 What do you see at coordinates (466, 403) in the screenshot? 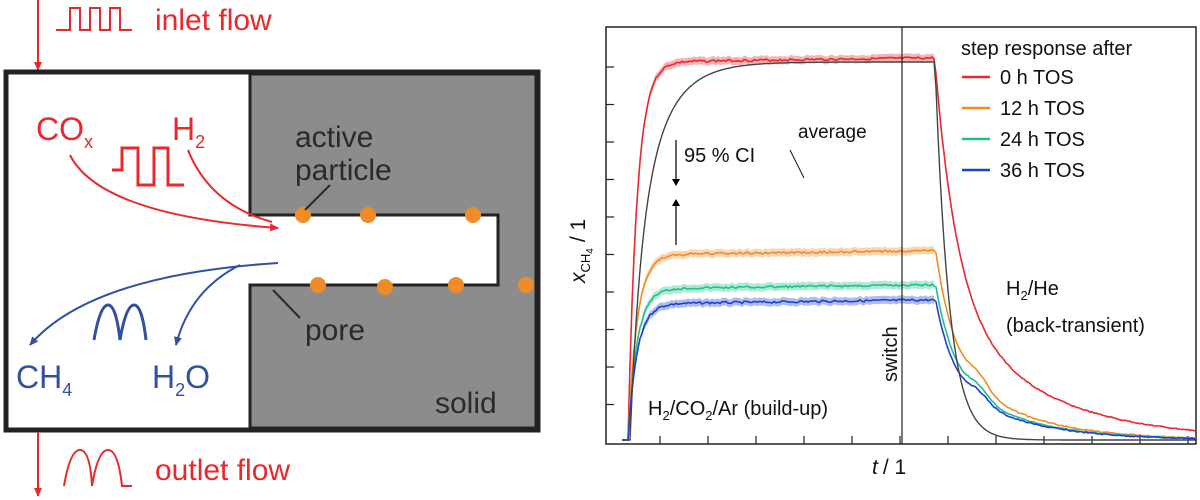
I see `solid-label: solid` at bounding box center [466, 403].